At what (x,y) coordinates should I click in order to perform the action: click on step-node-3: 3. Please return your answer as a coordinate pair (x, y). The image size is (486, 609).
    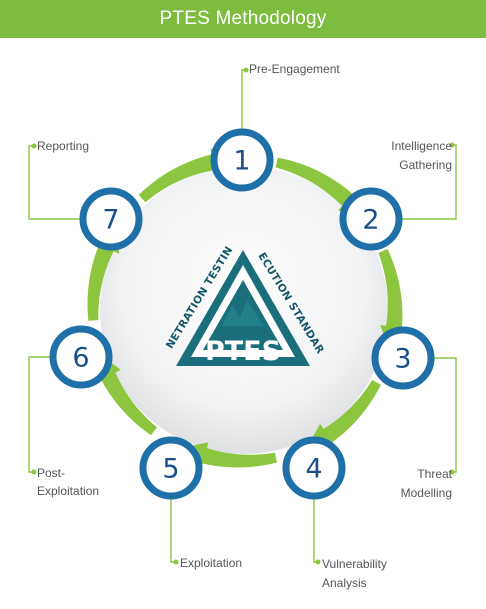
    Looking at the image, I should click on (403, 358).